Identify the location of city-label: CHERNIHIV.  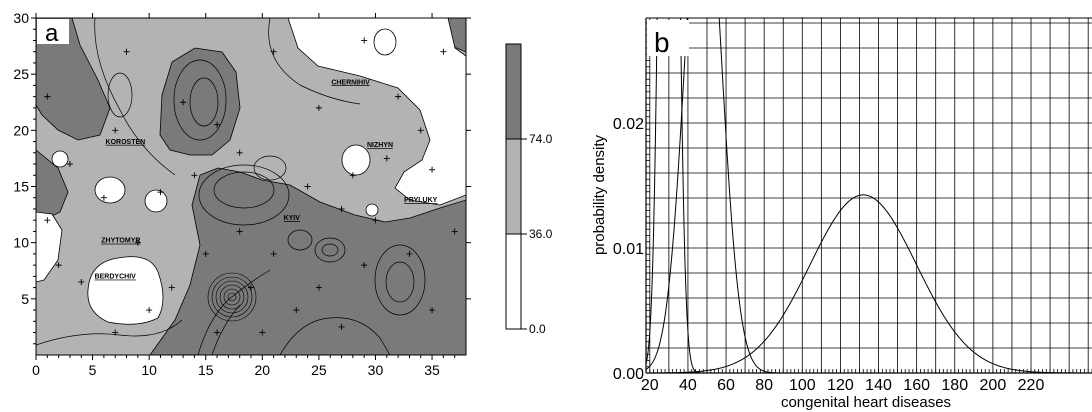
(350, 82).